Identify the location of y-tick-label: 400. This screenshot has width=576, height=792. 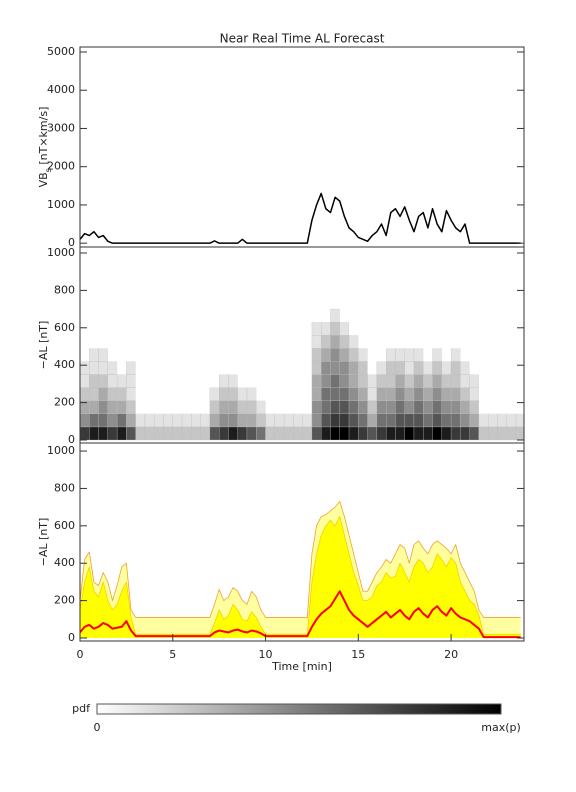
(64, 364).